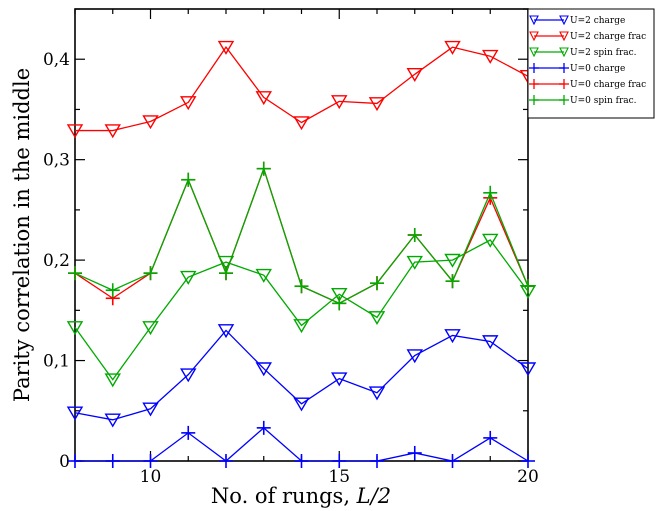 This screenshot has width=656, height=511. I want to click on legend-label: U=2 charge frac, so click(608, 37).